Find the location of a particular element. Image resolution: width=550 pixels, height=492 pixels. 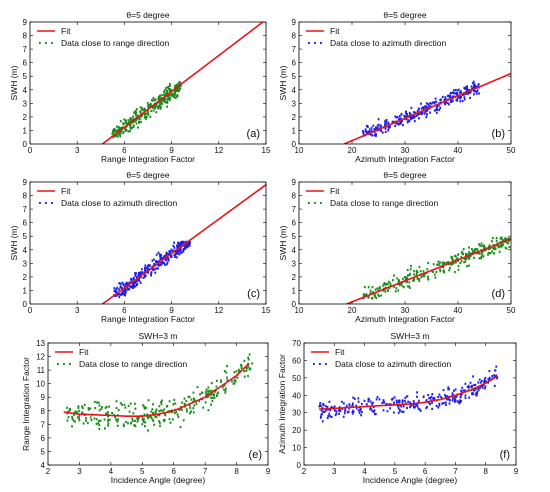

y-tick-label: 6 is located at coordinates (294, 63).